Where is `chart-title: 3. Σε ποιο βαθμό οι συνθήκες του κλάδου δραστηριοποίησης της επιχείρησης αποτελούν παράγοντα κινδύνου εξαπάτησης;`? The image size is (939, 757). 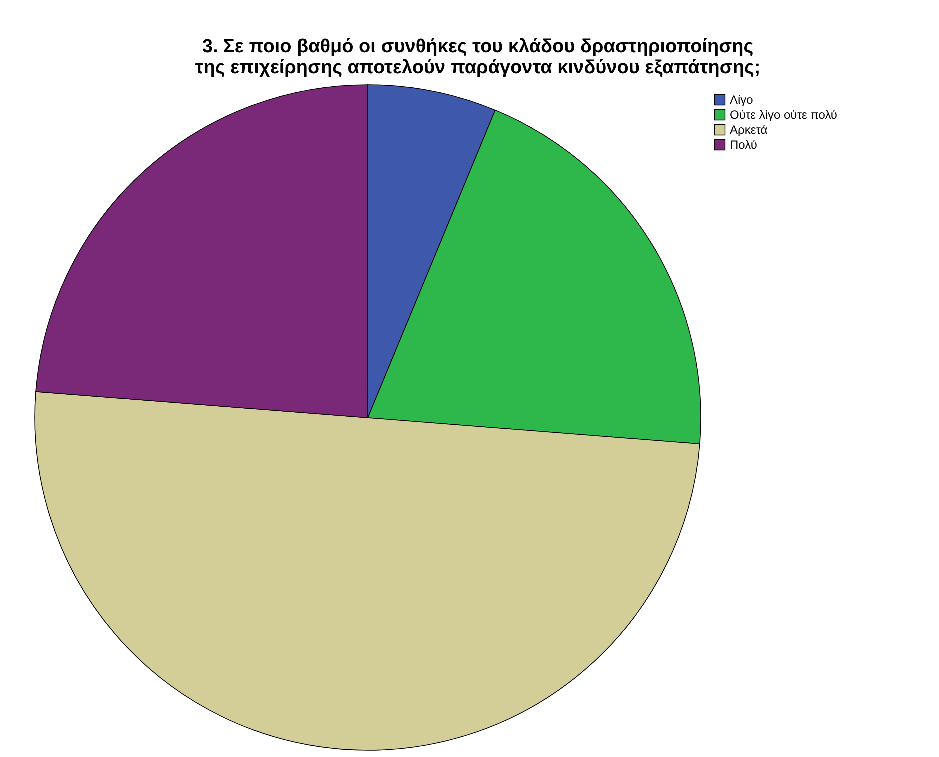 chart-title: 3. Σε ποιο βαθμό οι συνθήκες του κλάδου δραστηριοποίησης της επιχείρησης αποτελούν παράγοντα κινδύνου εξαπάτησης; is located at coordinates (478, 57).